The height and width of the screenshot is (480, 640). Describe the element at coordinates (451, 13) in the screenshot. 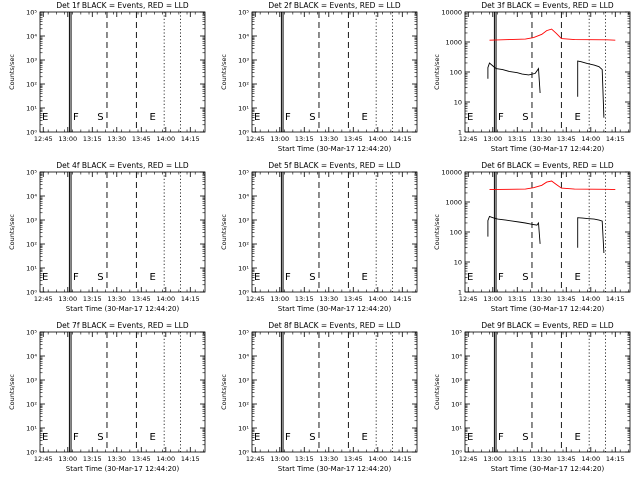

I see `y-tick-label: 10000` at that location.